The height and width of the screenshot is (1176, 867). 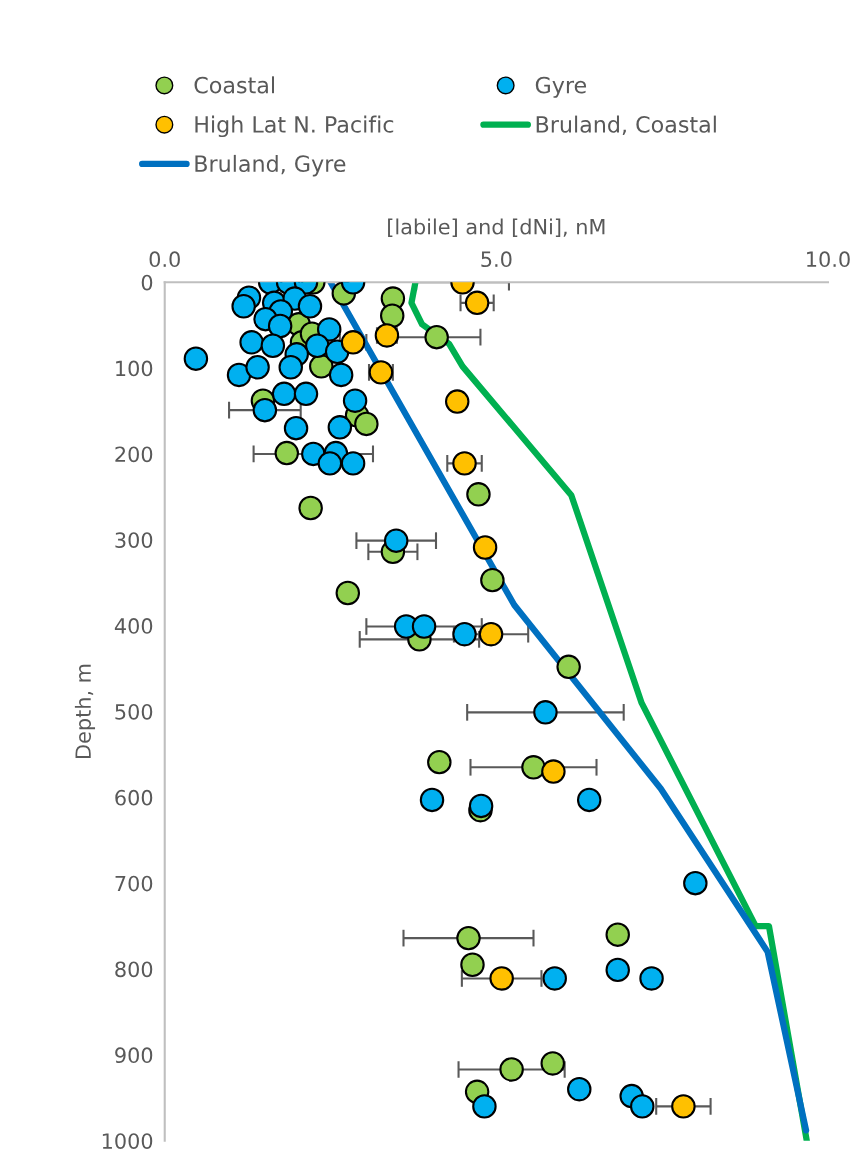 What do you see at coordinates (134, 540) in the screenshot?
I see `y-tick-label: 300` at bounding box center [134, 540].